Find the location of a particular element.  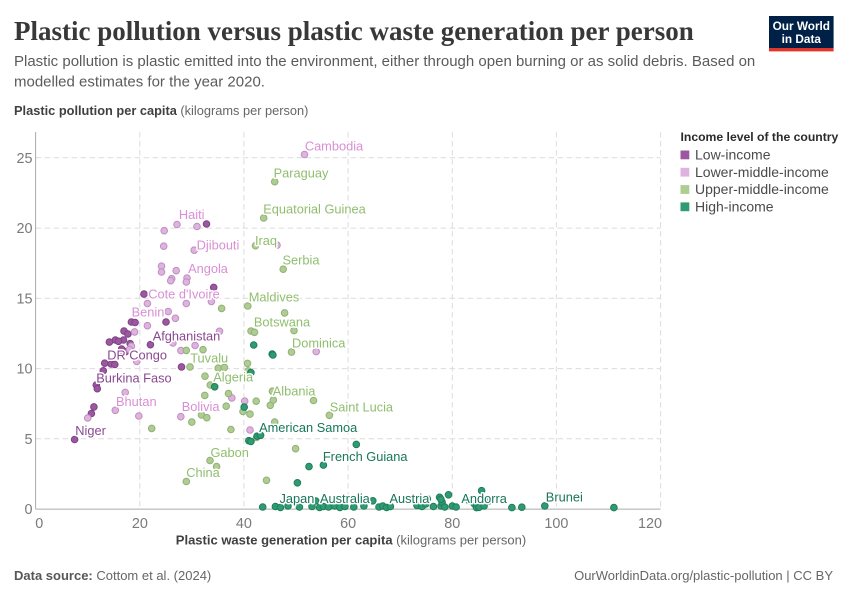

svg-text: 5 is located at coordinates (28, 440).